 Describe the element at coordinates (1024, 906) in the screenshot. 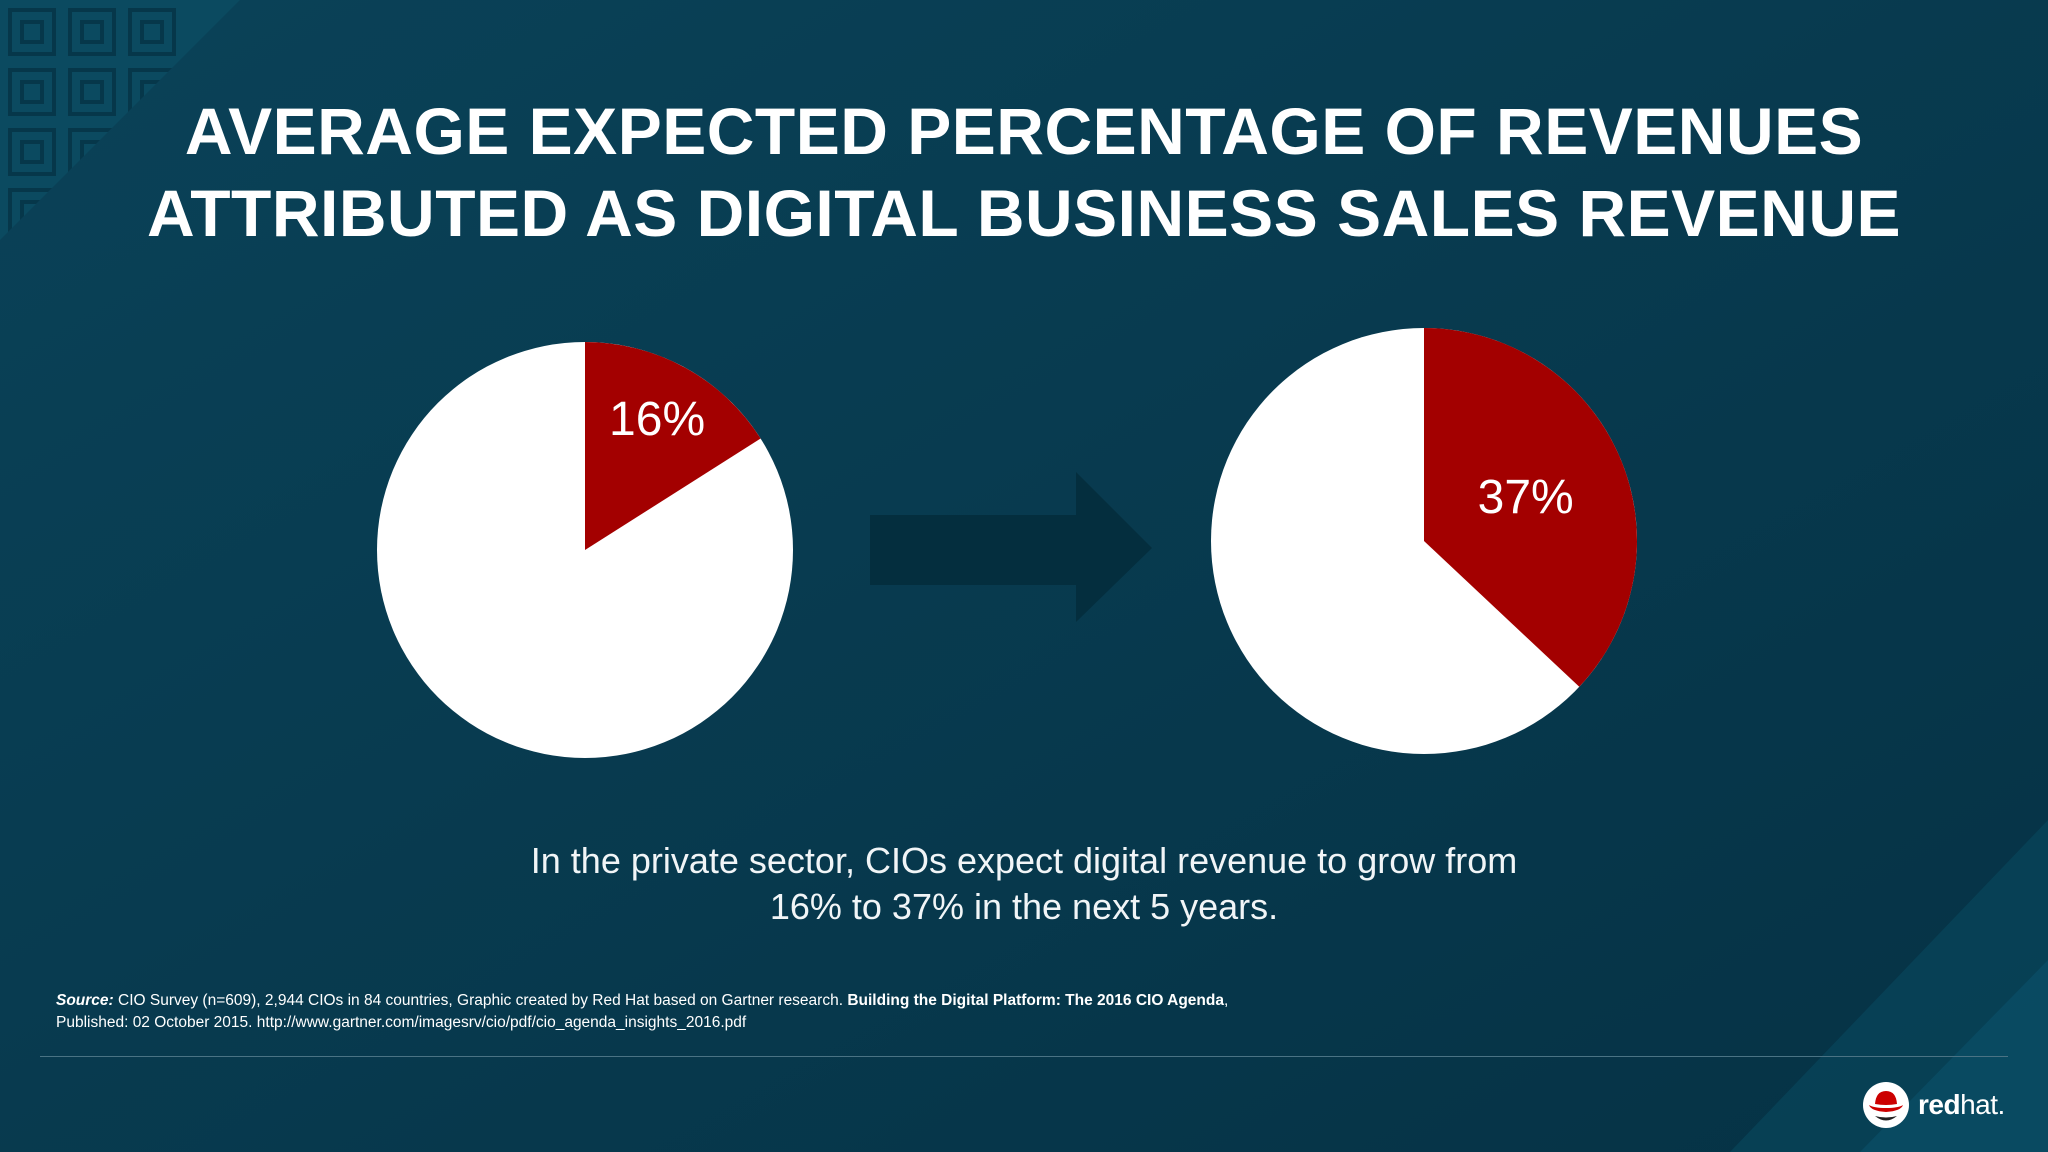

I see `caption-line-2: 16% to 37% in the next 5 years.` at that location.